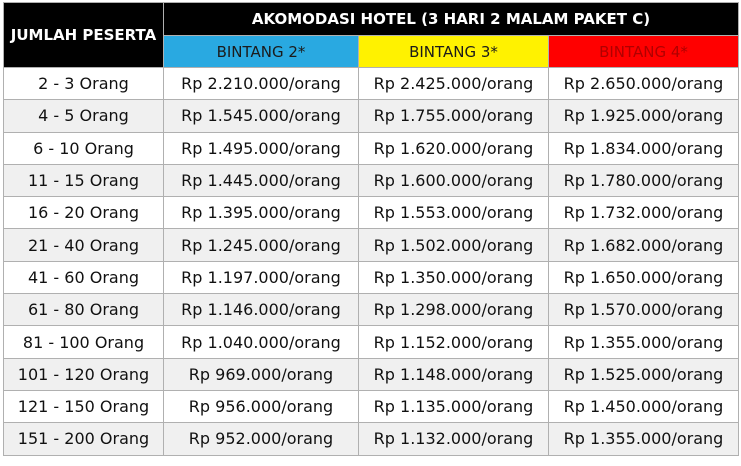 The image size is (741, 466). Describe the element at coordinates (83, 342) in the screenshot. I see `participant-range: 81 - 100 Orang` at that location.